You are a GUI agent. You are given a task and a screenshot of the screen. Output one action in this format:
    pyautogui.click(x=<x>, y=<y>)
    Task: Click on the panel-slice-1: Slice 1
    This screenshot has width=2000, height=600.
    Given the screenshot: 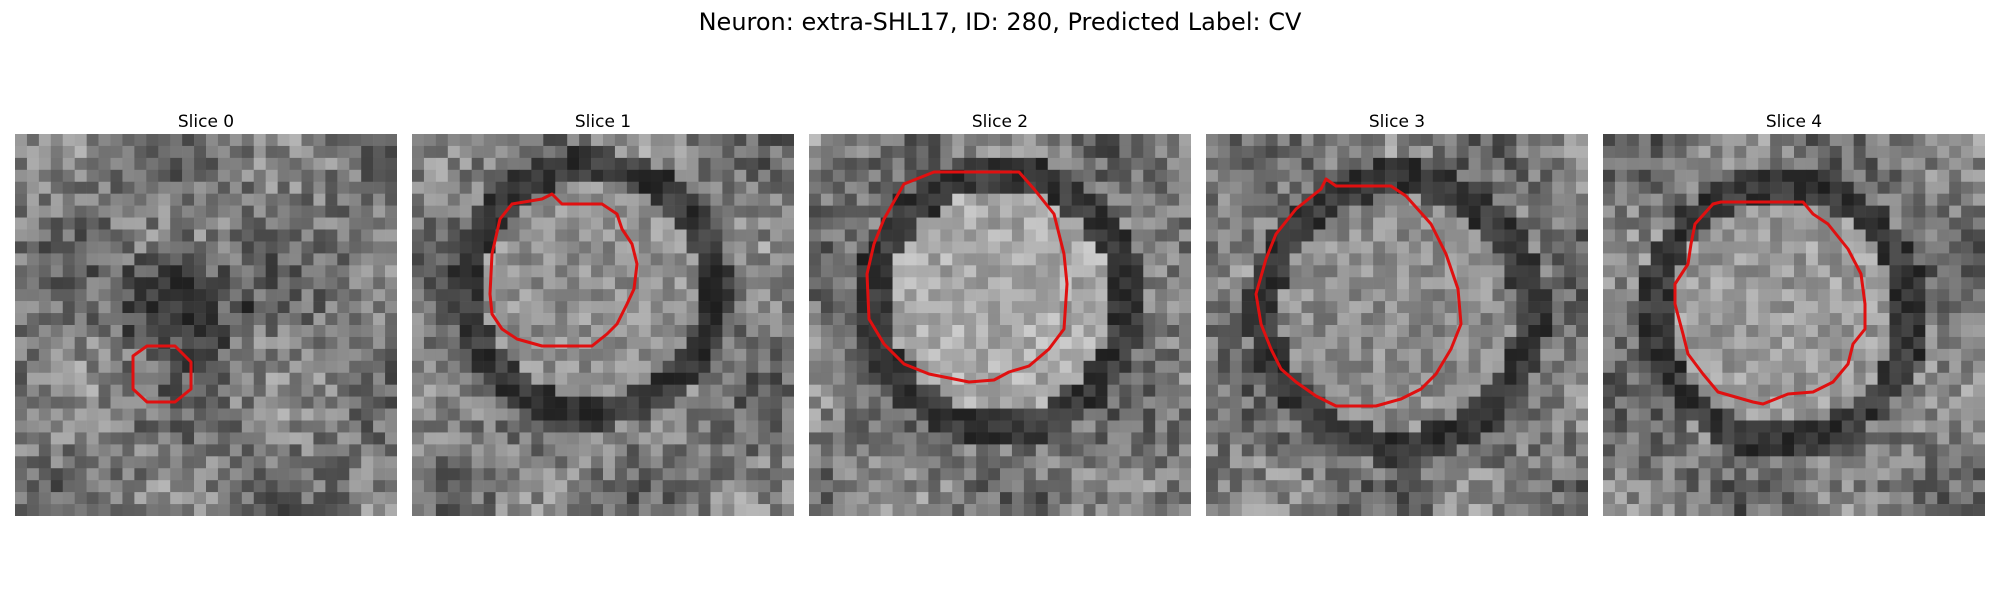 What is the action you would take?
    pyautogui.click(x=603, y=313)
    